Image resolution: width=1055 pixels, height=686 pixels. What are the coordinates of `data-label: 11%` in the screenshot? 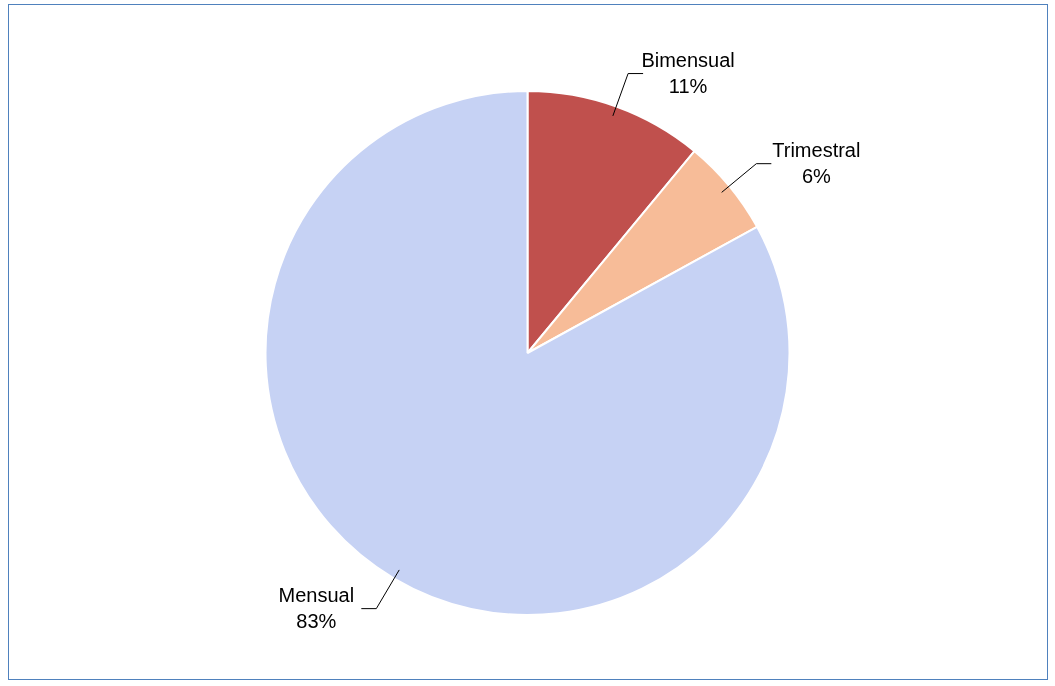 It's located at (688, 86).